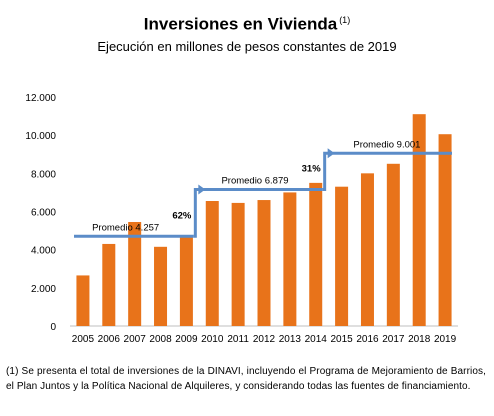 The height and width of the screenshot is (416, 494). Describe the element at coordinates (326, 171) in the screenshot. I see `growth-arrow-2-line` at that location.